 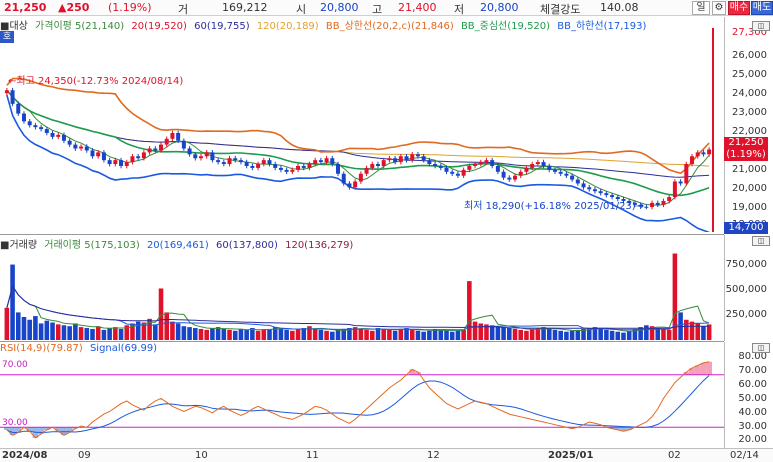 What do you see at coordinates (287, 26) in the screenshot?
I see `legend-ma120: 120(20,189)` at bounding box center [287, 26].